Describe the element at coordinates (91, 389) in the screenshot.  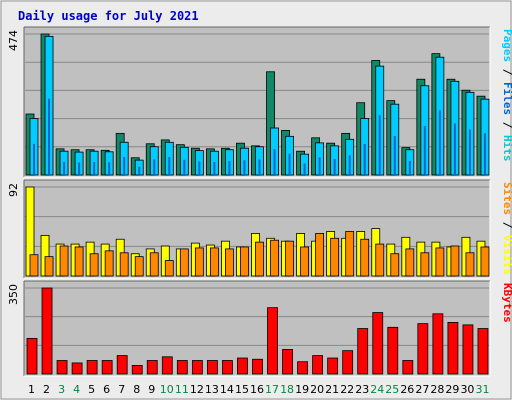
I see `x-tick-label: 5` at that location.